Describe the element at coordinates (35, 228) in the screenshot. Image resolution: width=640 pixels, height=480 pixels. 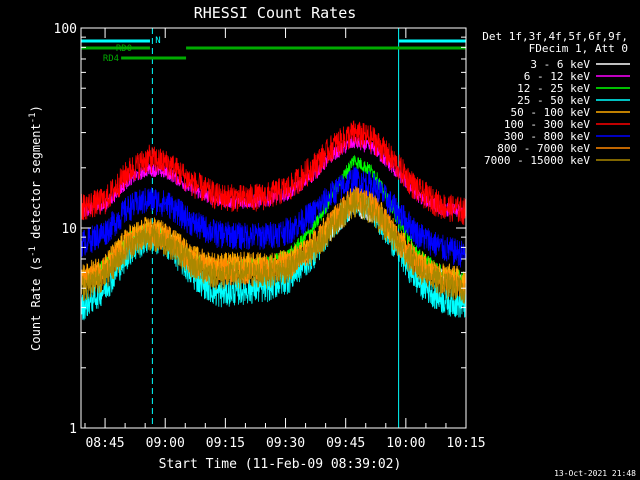
I see `y-axis-label: Count Rate (s-1 detector segment-1)` at that location.